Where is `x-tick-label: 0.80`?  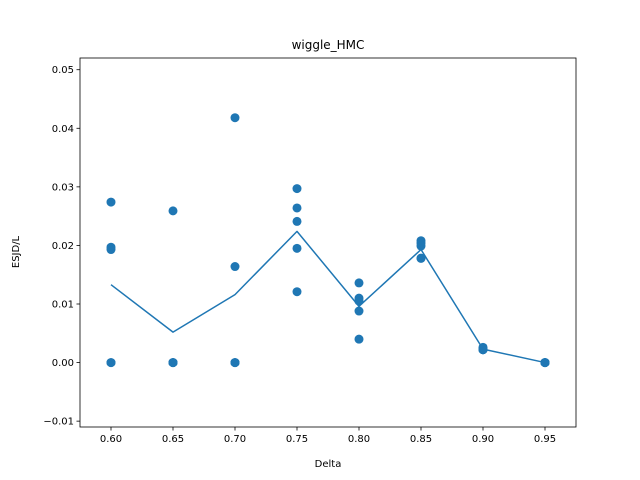
x-tick-label: 0.80 is located at coordinates (359, 439).